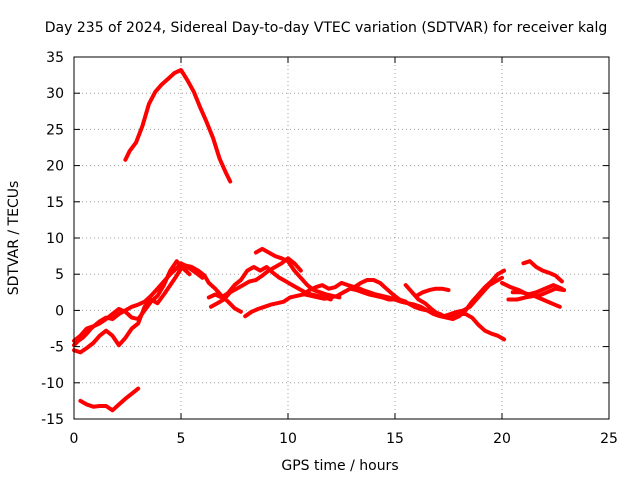 Image resolution: width=640 pixels, height=485 pixels. Describe the element at coordinates (181, 439) in the screenshot. I see `x-tick-label: 5` at that location.